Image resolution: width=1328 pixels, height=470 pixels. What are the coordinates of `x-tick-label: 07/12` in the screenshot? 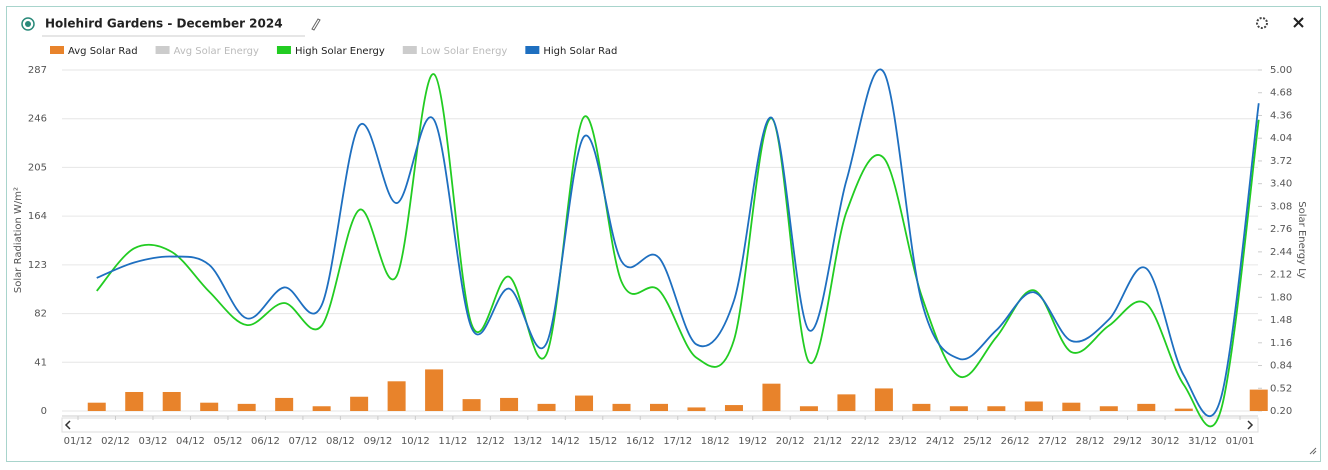 It's located at (302, 441).